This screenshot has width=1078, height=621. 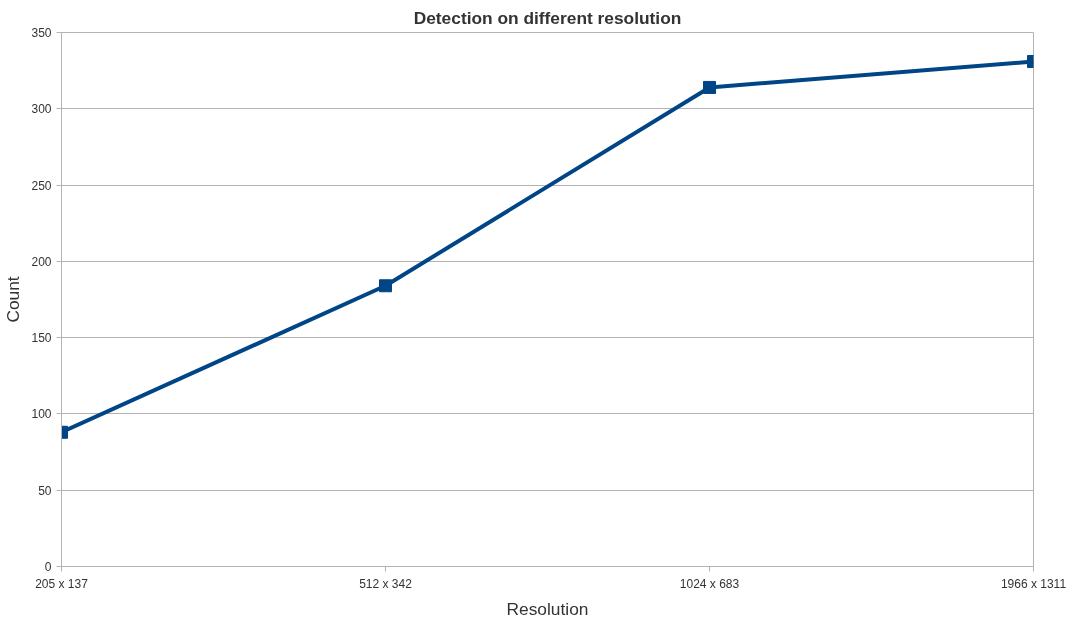 What do you see at coordinates (41, 414) in the screenshot?
I see `y-tick-label: 100` at bounding box center [41, 414].